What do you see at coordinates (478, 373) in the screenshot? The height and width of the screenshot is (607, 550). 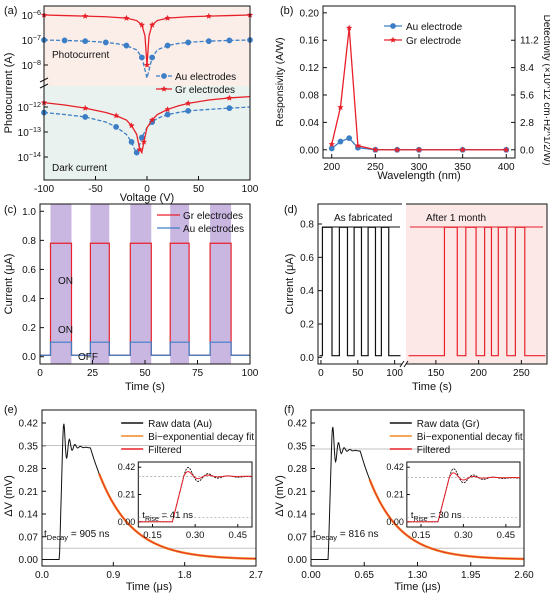 I see `panel-d-xtick-label: 200` at bounding box center [478, 373].